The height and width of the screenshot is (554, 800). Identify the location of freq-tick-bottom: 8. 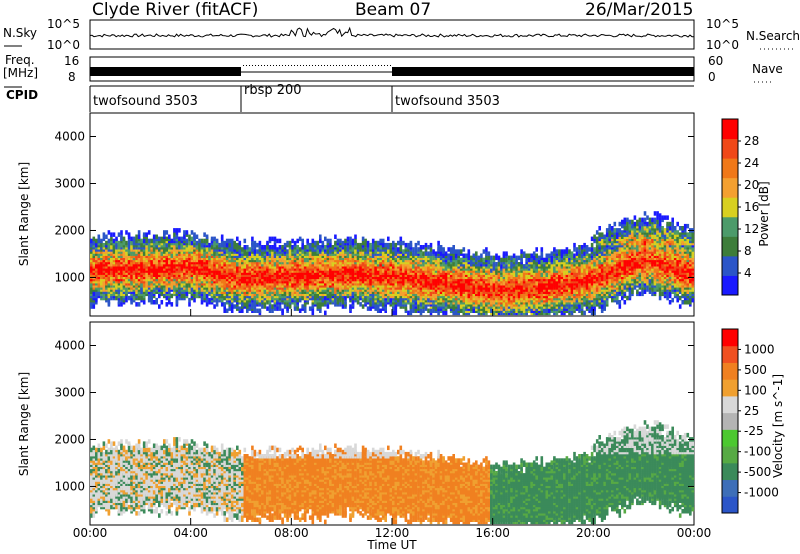
(72, 77).